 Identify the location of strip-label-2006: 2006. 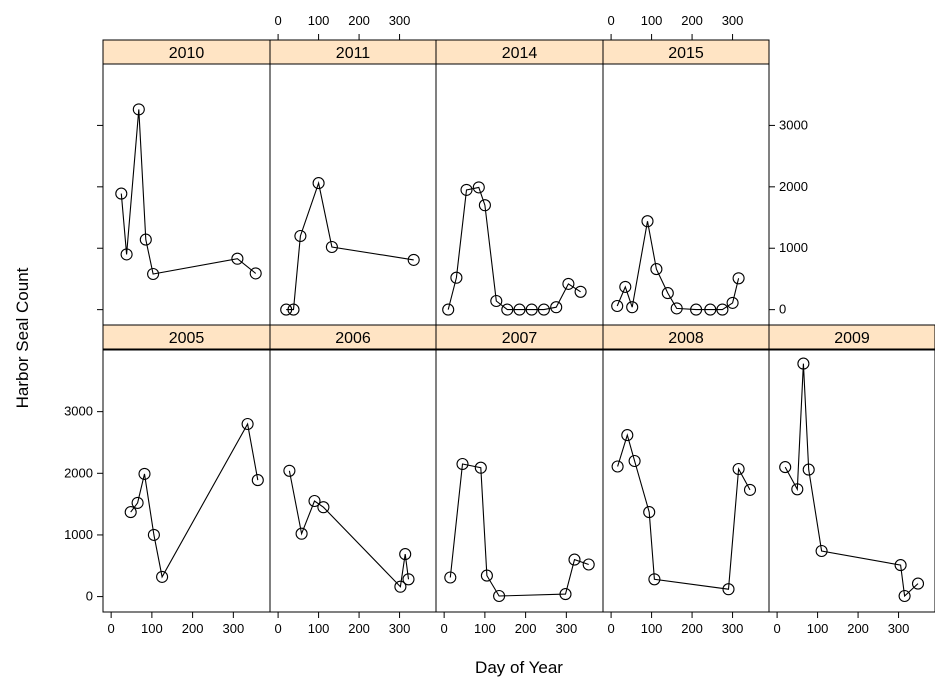
(353, 338).